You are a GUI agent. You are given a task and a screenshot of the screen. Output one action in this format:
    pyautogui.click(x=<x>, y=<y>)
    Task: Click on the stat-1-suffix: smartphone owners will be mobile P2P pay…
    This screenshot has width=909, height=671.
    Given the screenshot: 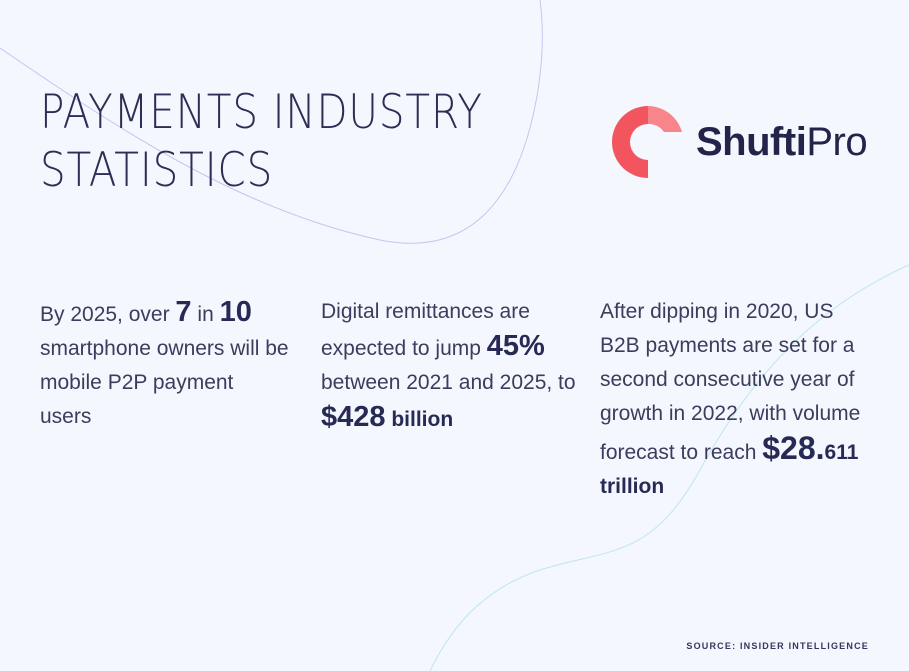 What is the action you would take?
    pyautogui.click(x=164, y=382)
    